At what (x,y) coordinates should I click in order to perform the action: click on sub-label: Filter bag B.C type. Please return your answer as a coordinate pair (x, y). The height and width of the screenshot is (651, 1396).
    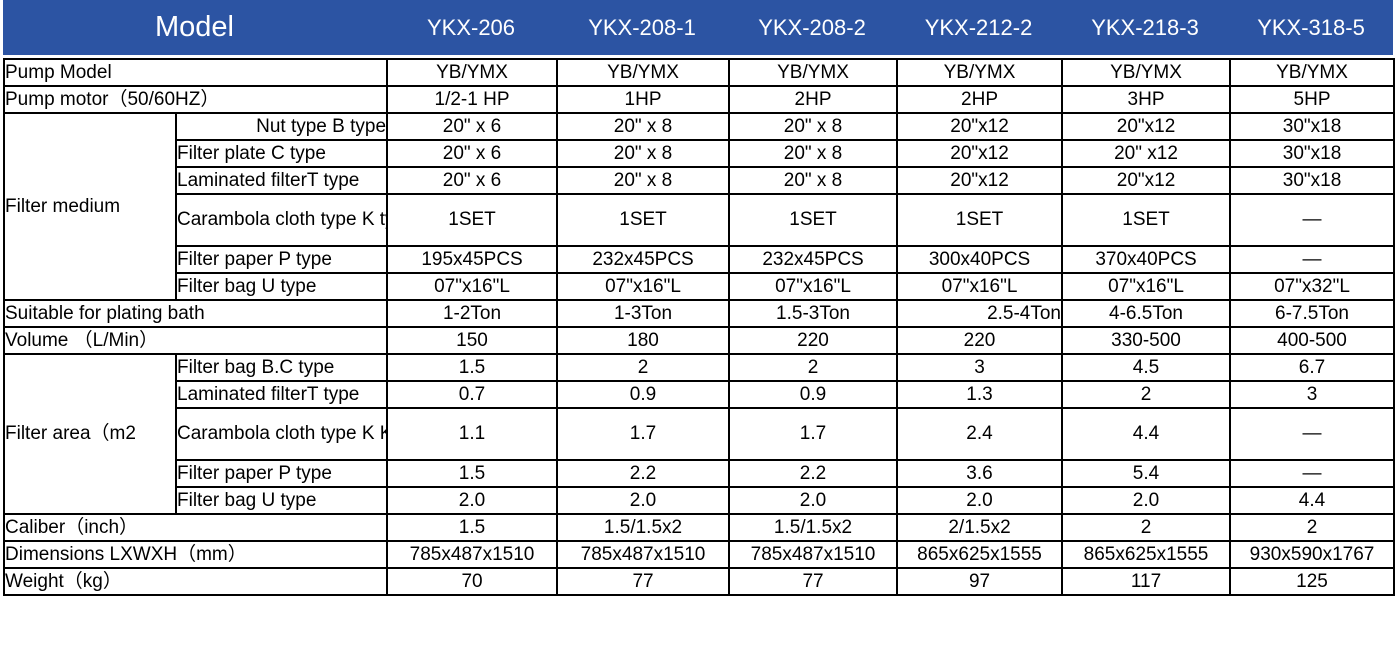
    Looking at the image, I should click on (281, 367).